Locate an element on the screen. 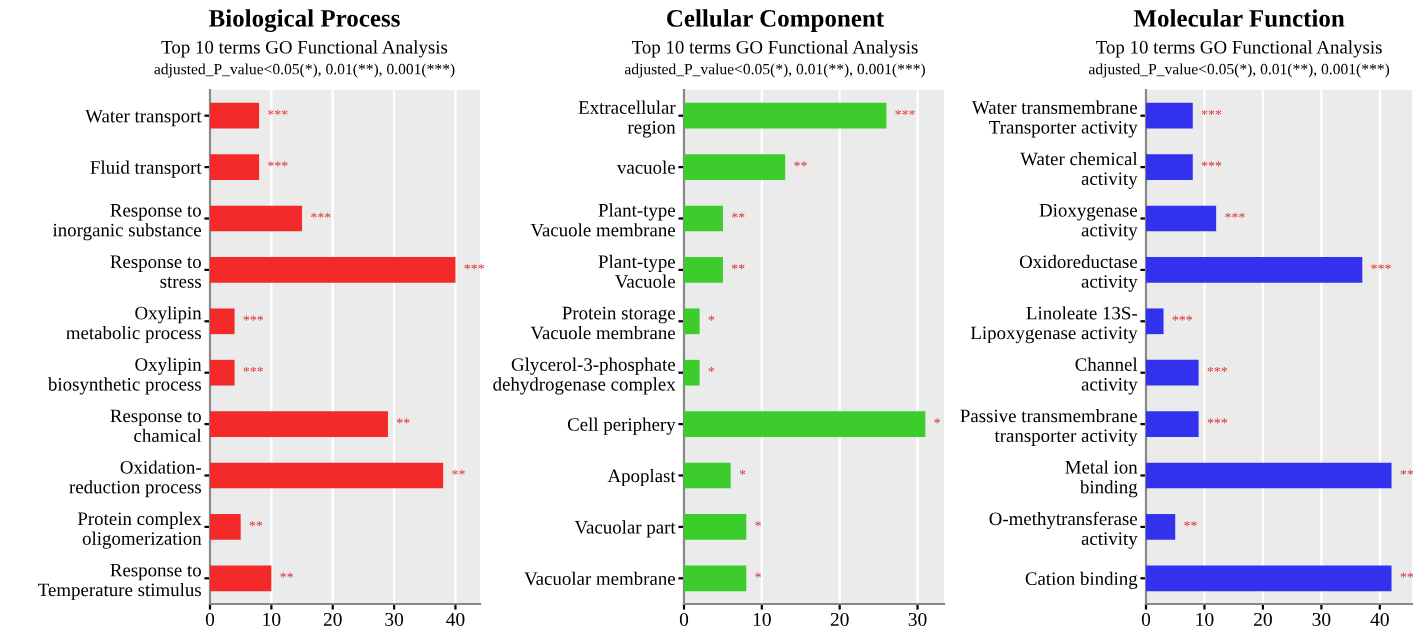  y-tick-label: Water transport is located at coordinates (143, 118).